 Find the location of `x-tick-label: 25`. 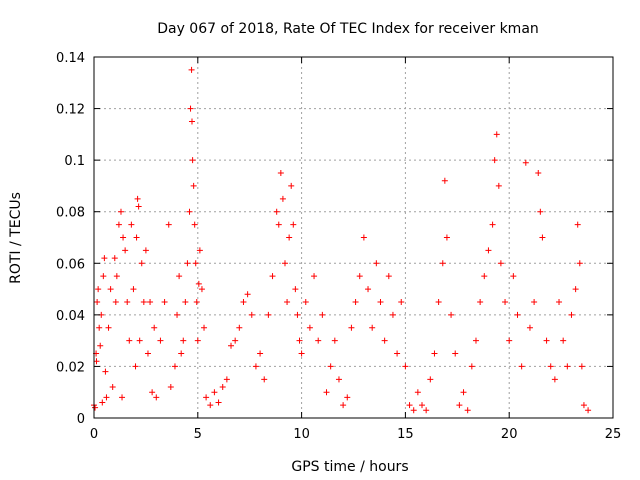

x-tick-label: 25 is located at coordinates (613, 434).